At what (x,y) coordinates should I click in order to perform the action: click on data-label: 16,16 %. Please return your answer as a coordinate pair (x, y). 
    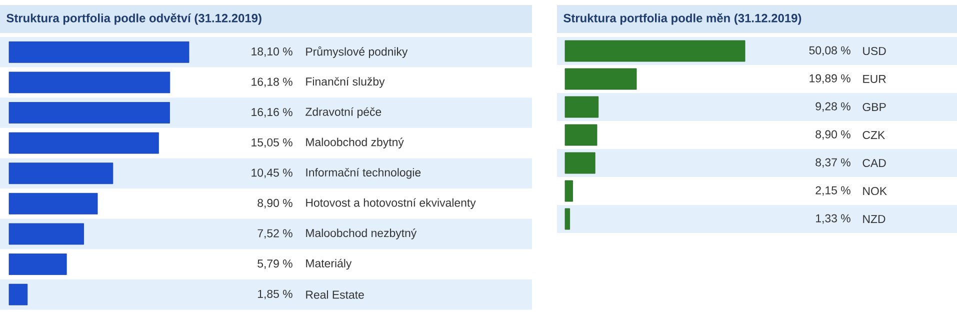
    Looking at the image, I should click on (272, 113).